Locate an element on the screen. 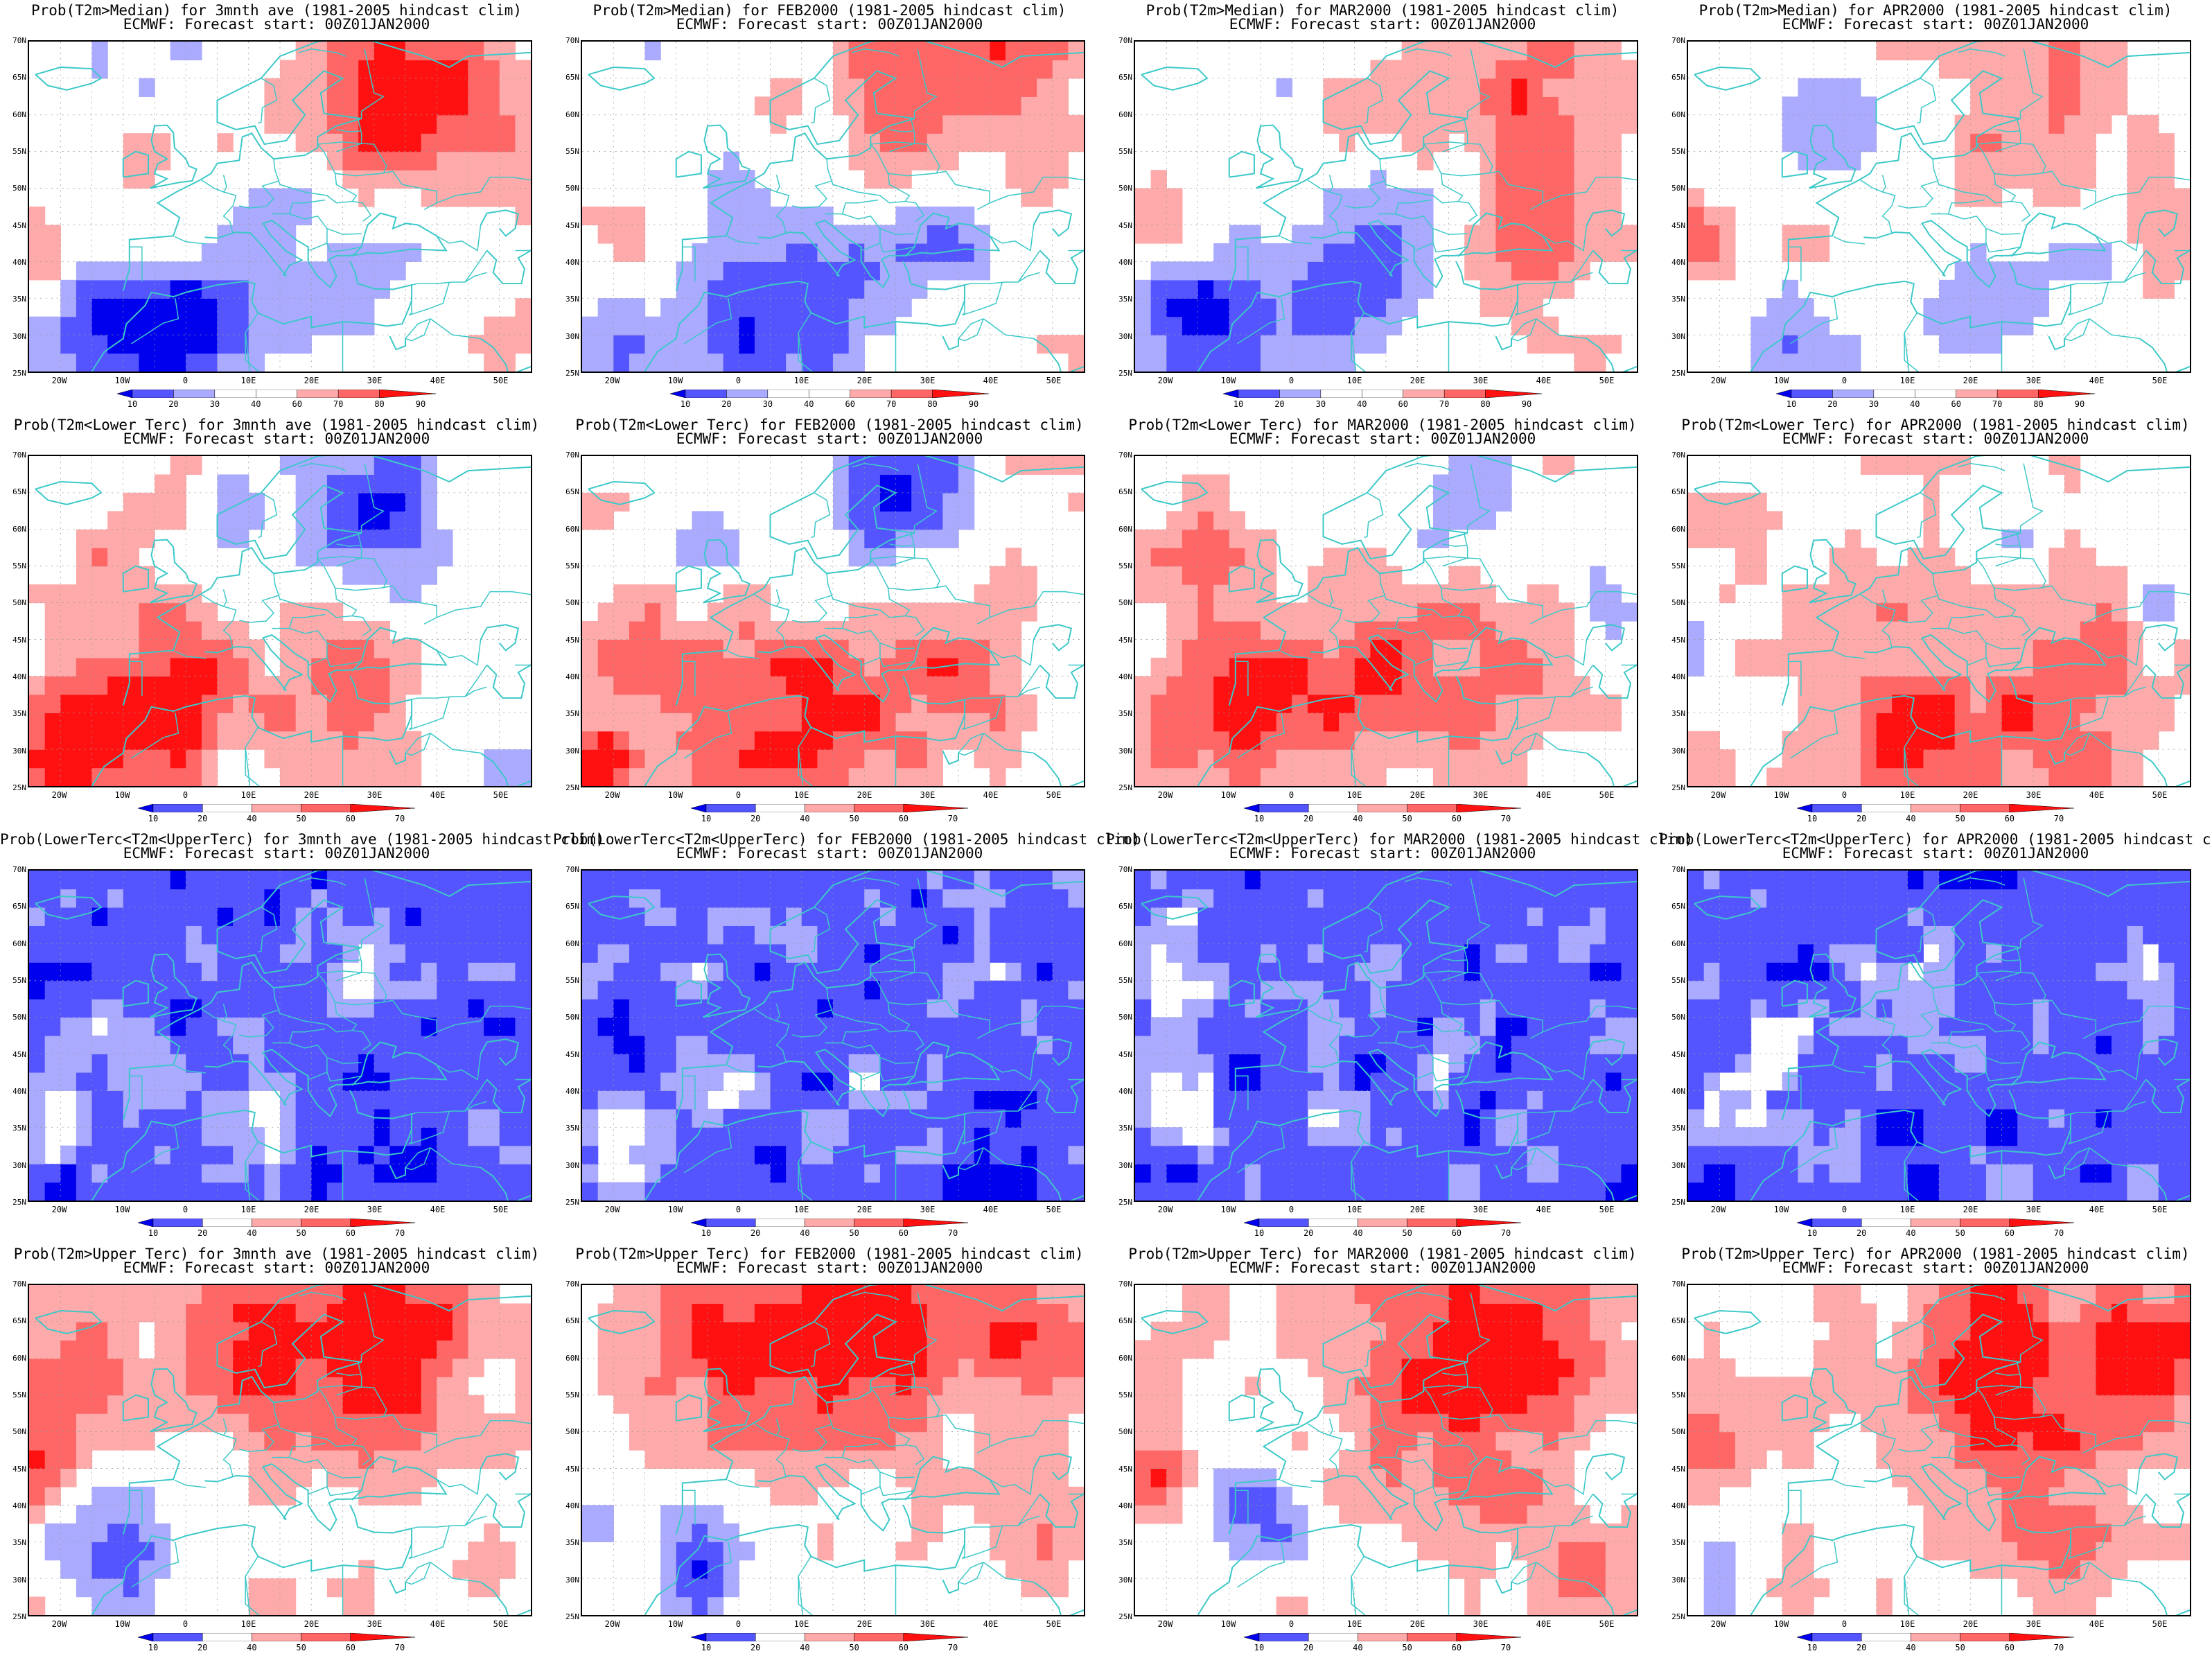  colorbar-label: 20 is located at coordinates (1862, 819).